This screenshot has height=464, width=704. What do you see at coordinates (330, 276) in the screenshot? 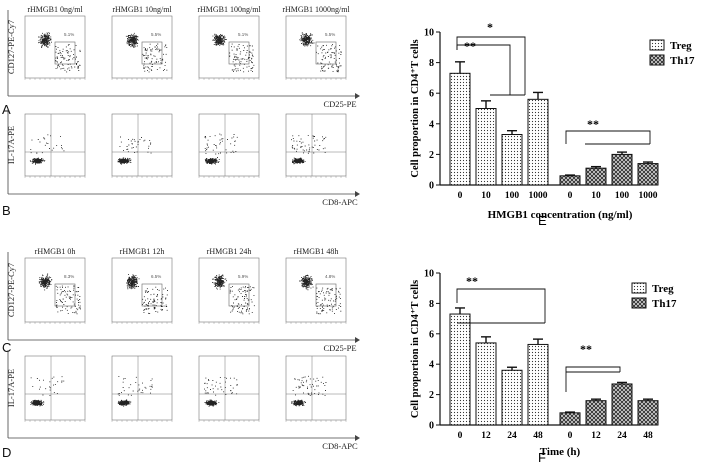
I see `flow-gate-value: 4.8%` at bounding box center [330, 276].